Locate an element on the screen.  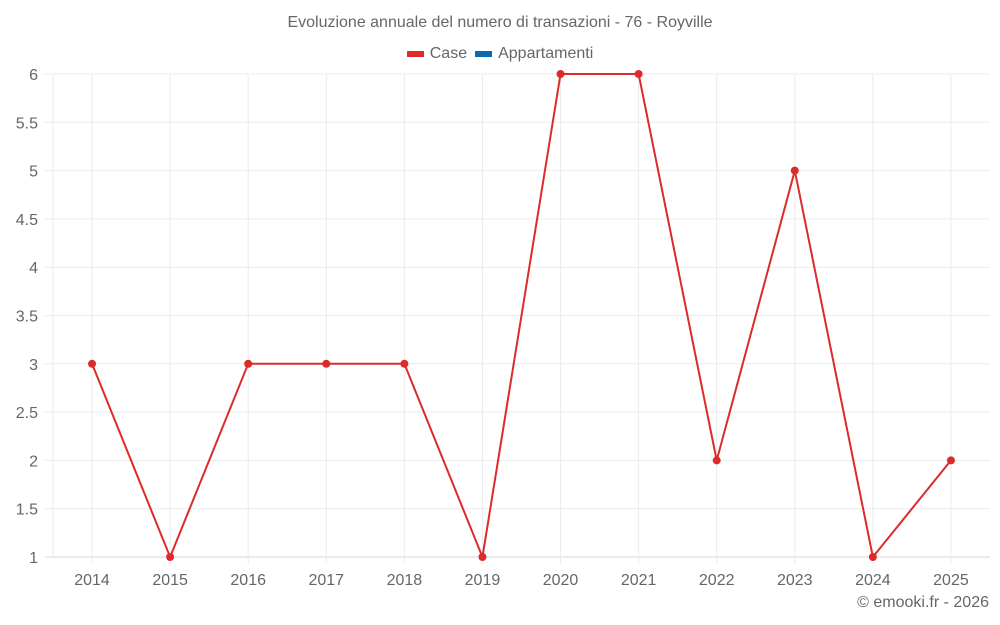
x-tick-label: 2020 is located at coordinates (561, 580).